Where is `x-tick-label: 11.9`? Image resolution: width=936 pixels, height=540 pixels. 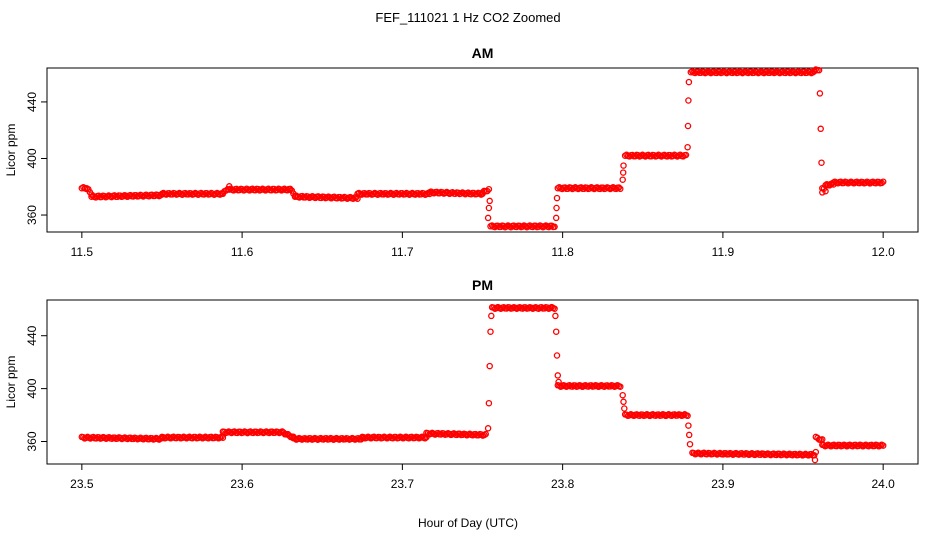
x-tick-label: 11.9 is located at coordinates (723, 252).